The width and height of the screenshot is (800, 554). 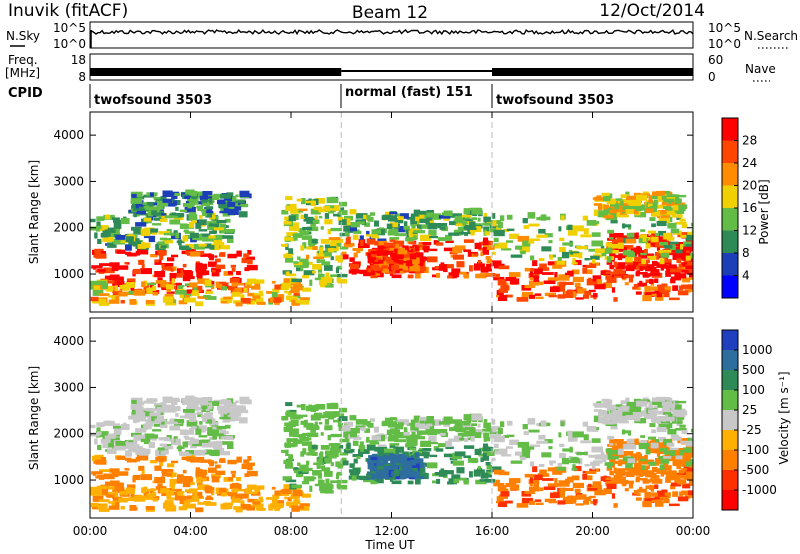 What do you see at coordinates (68, 274) in the screenshot?
I see `y-tick-label: 1000` at bounding box center [68, 274].